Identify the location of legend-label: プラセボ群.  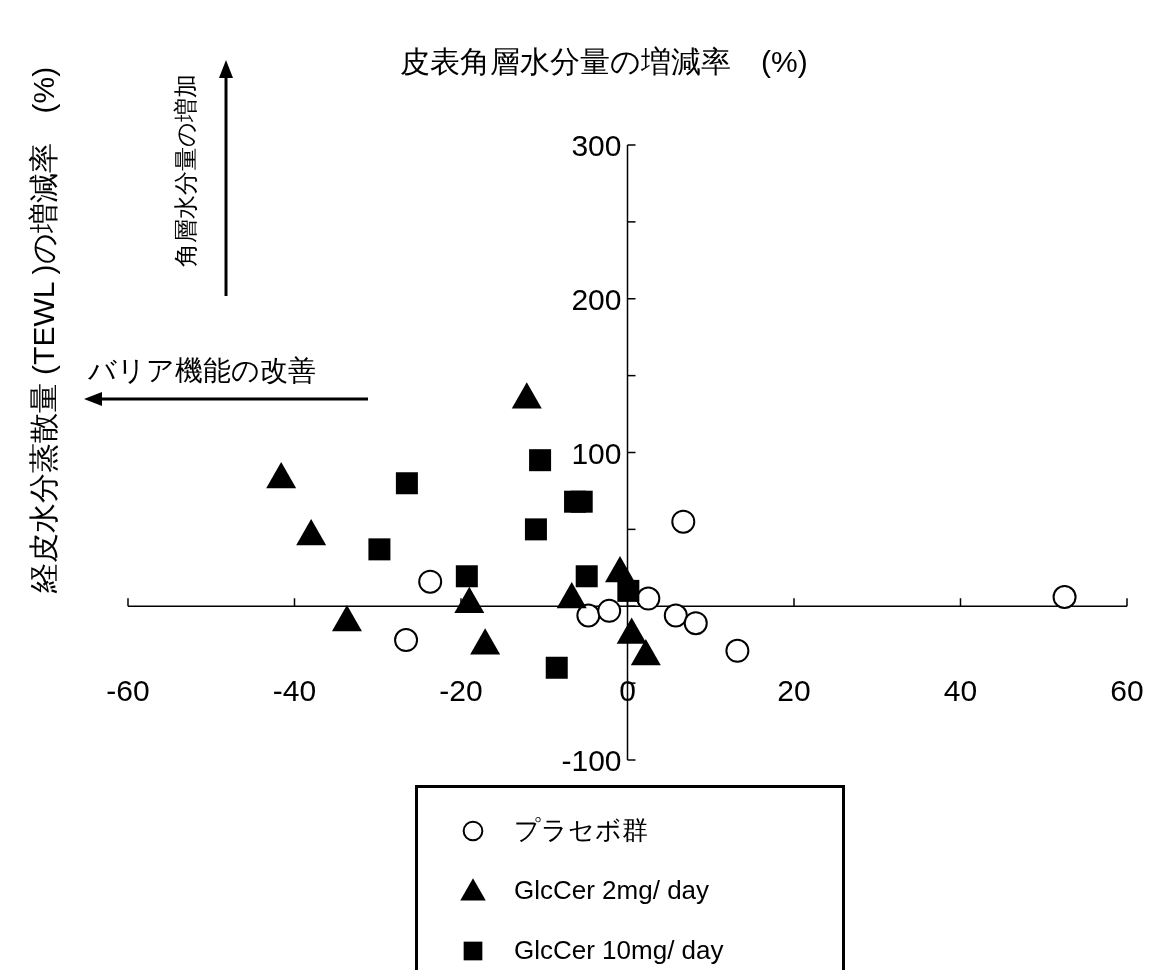
(581, 830).